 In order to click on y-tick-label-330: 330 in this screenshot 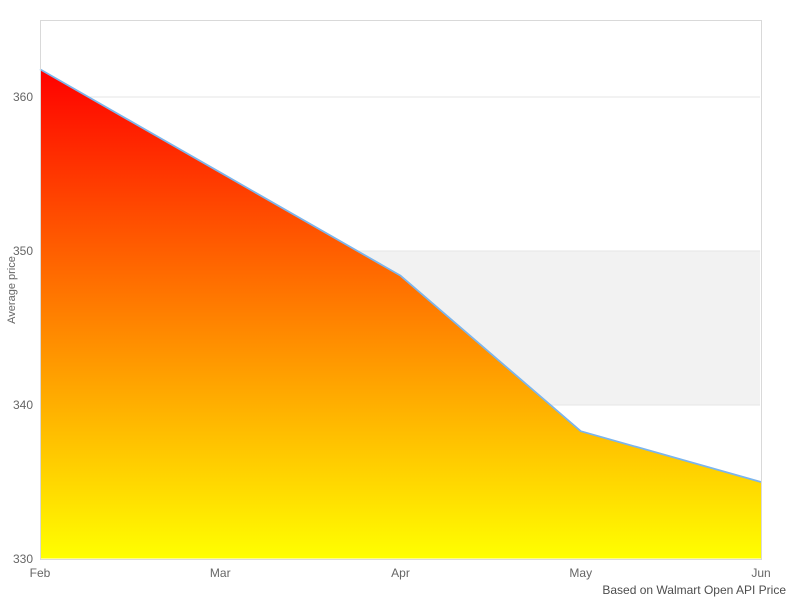, I will do `click(22, 559)`.